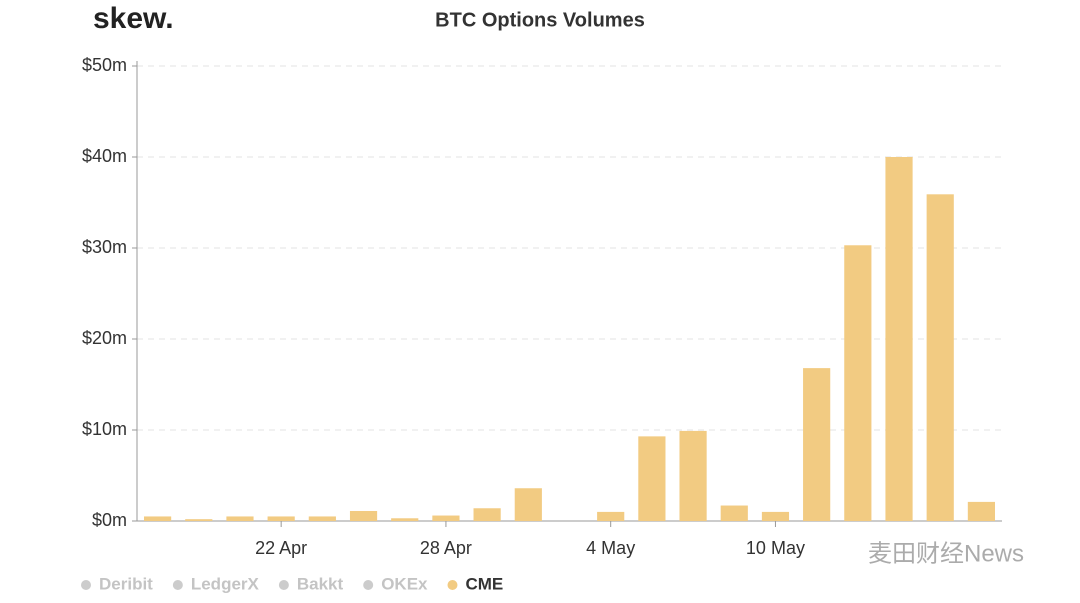 The width and height of the screenshot is (1080, 603). I want to click on x-tick-label: 4 May, so click(610, 548).